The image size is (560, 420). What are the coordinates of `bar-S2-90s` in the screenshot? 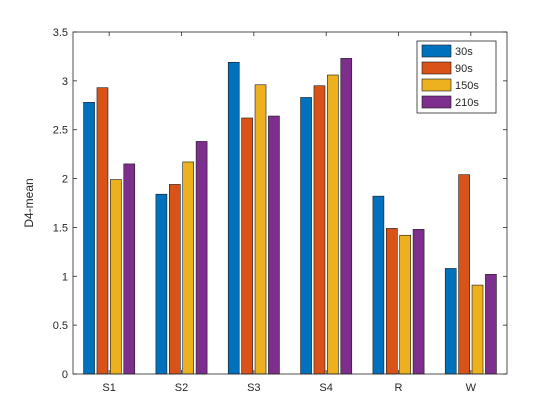 It's located at (175, 279).